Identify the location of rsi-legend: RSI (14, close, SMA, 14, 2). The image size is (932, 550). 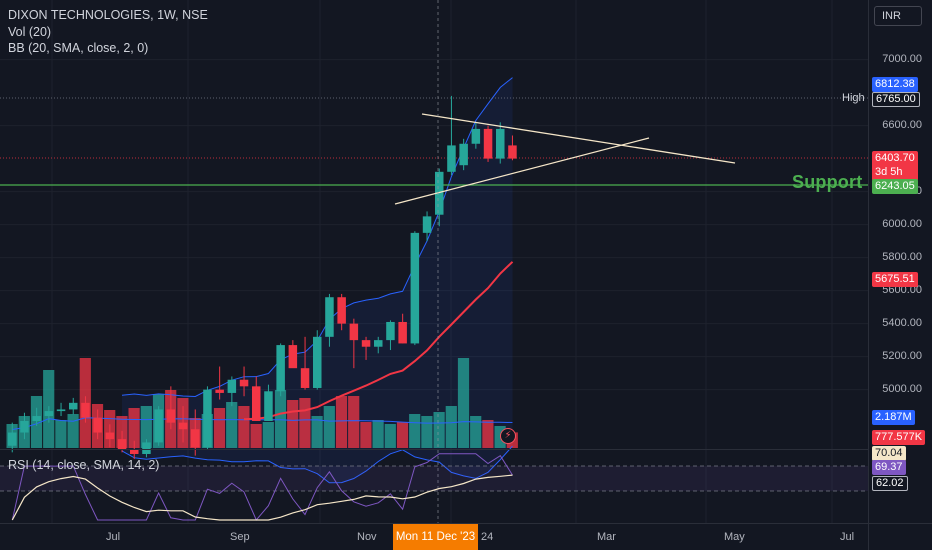
(84, 465).